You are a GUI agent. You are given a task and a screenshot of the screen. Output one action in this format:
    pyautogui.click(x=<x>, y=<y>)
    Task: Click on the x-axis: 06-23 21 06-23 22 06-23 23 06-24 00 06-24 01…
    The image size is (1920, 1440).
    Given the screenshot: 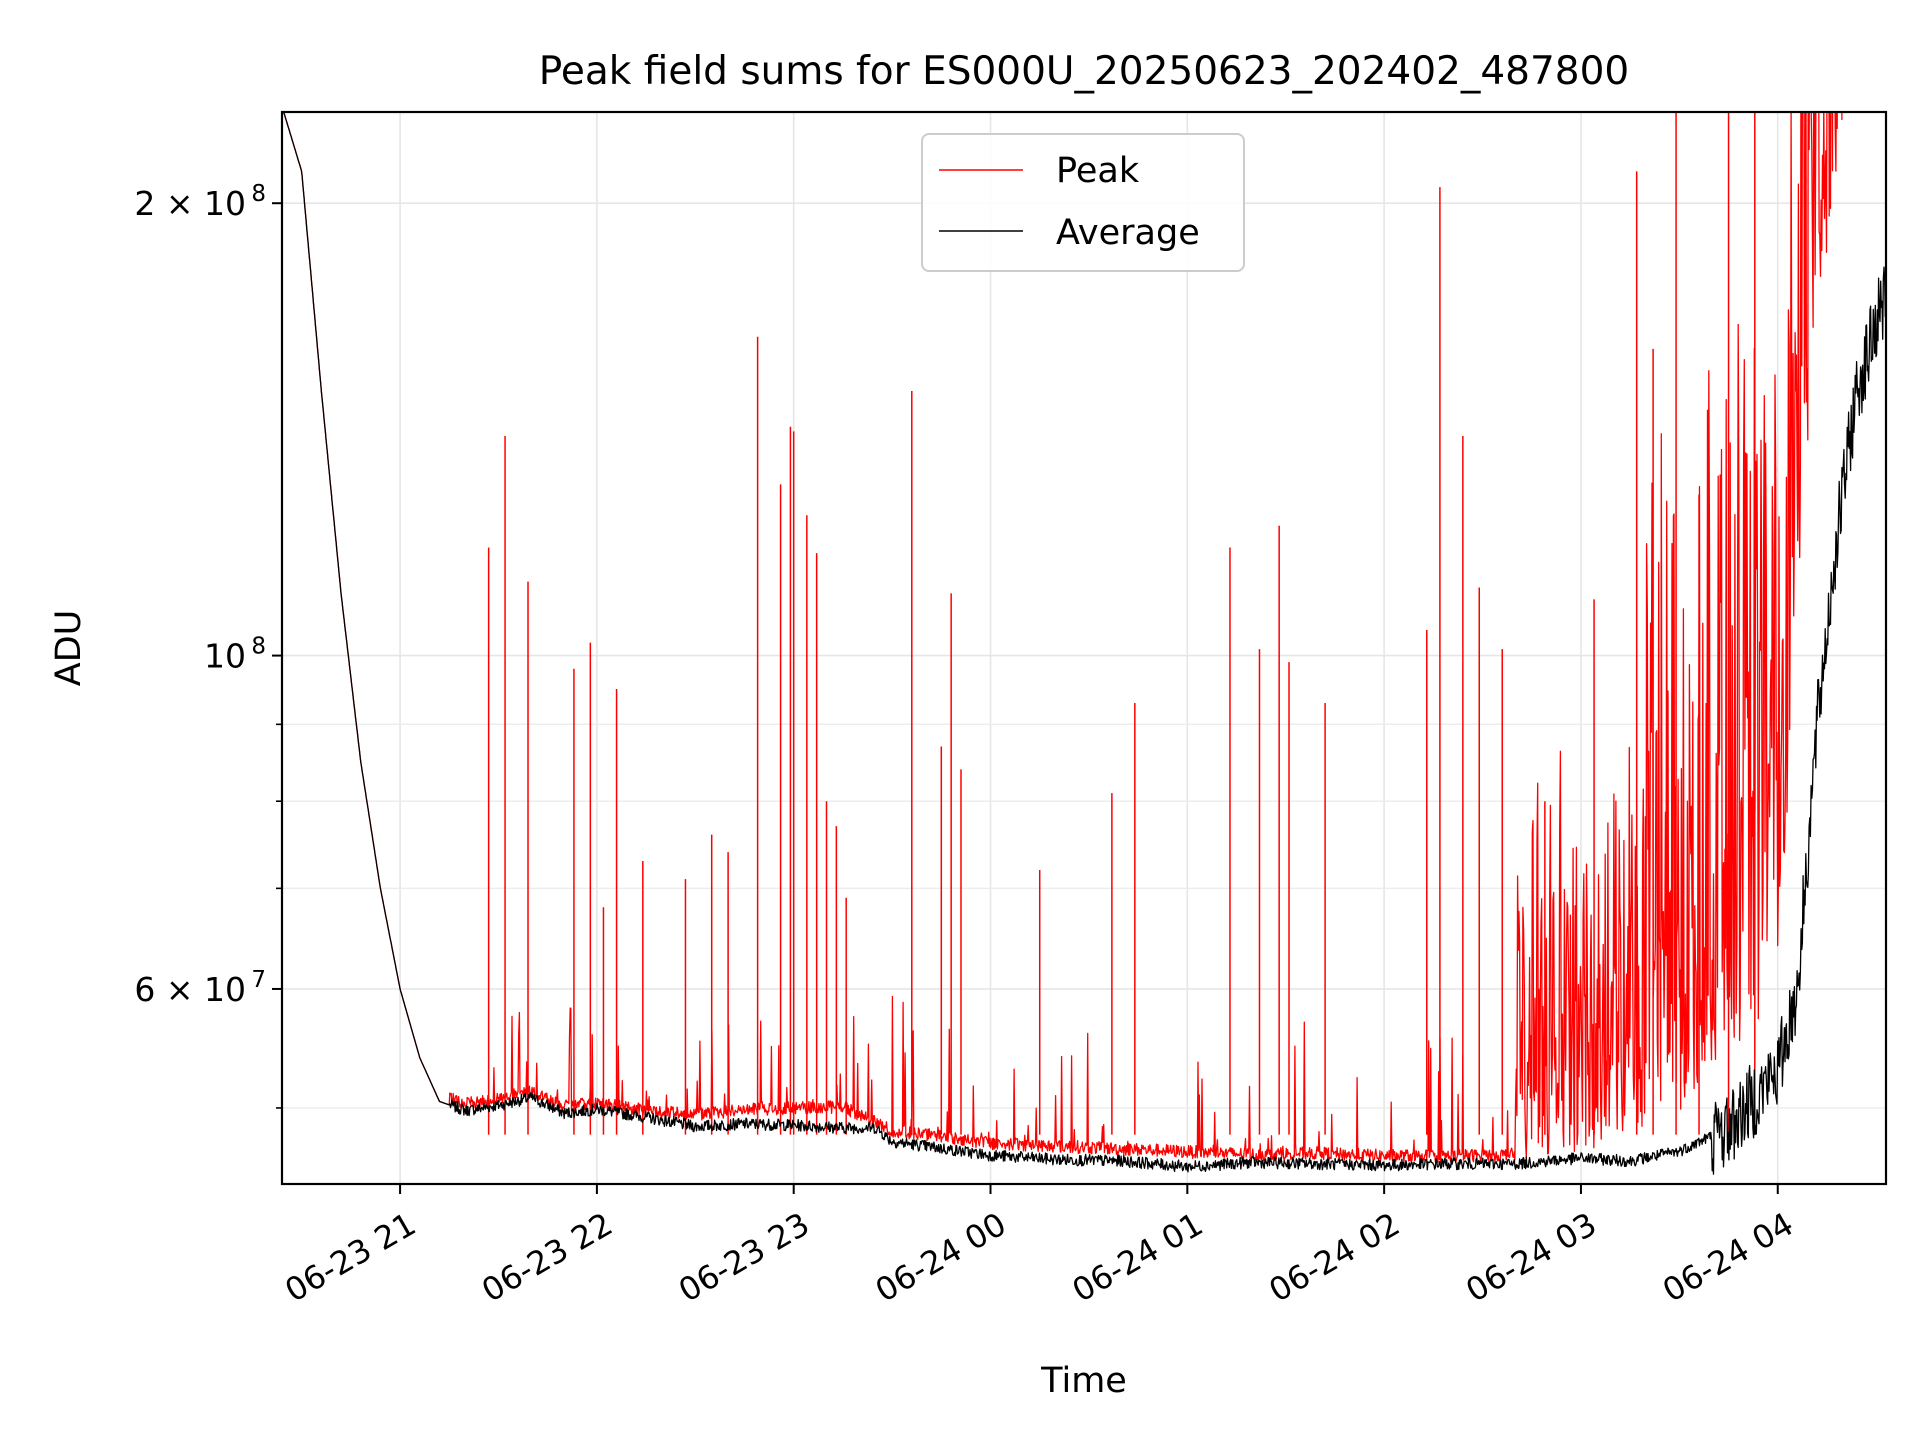 What is the action you would take?
    pyautogui.click(x=1039, y=1247)
    